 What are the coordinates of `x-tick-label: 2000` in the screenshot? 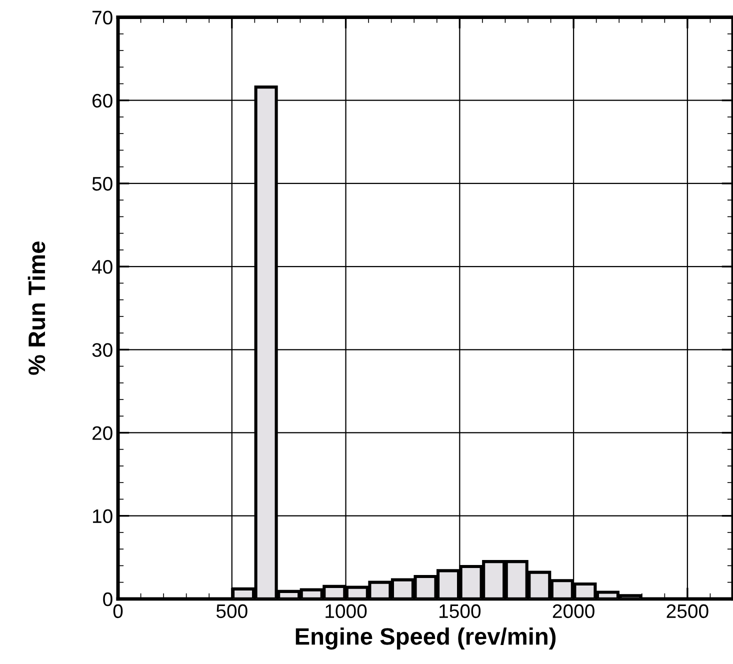 It's located at (573, 611).